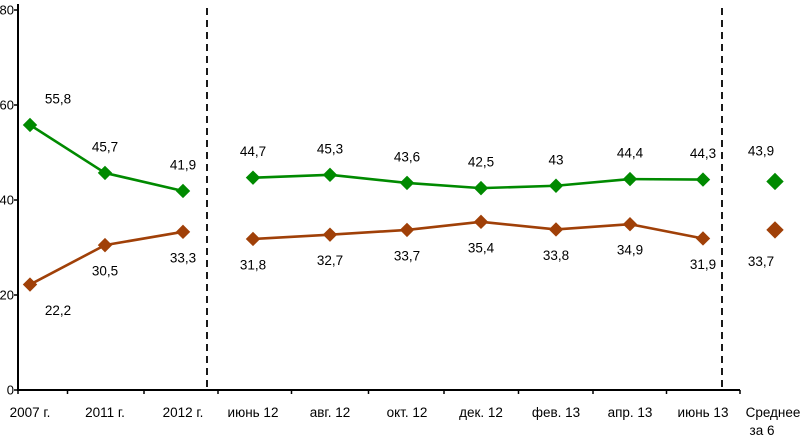 The height and width of the screenshot is (446, 810). Describe the element at coordinates (7, 105) in the screenshot. I see `y-tick-label: 60` at that location.